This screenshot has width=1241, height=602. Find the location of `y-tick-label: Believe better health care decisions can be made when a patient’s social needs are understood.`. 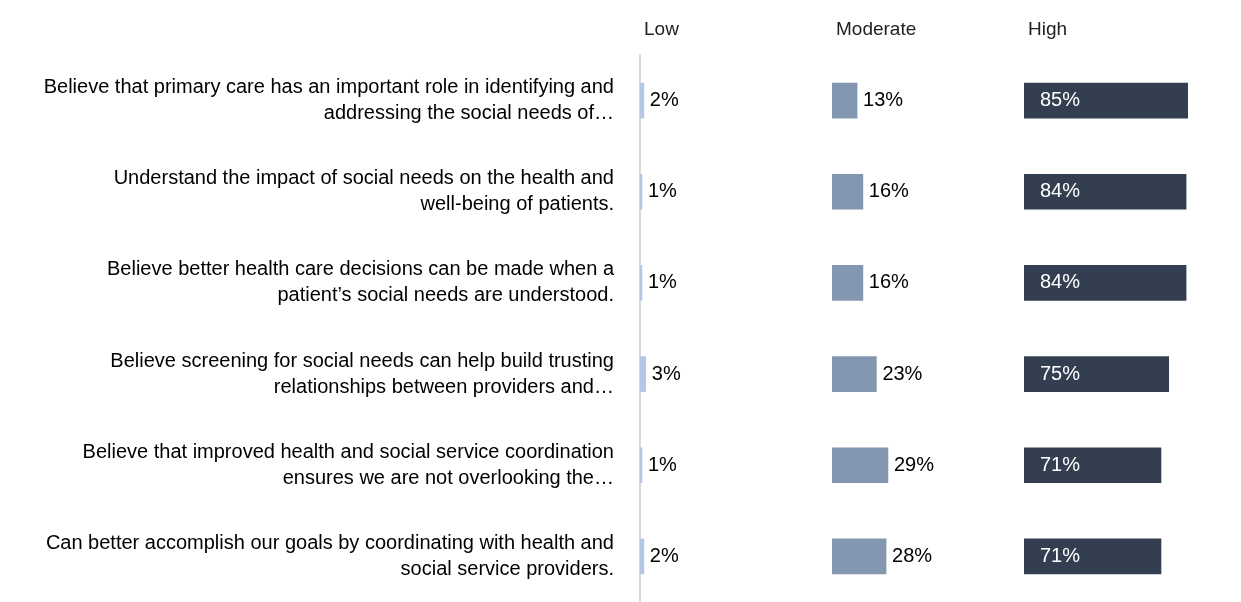

y-tick-label: Believe better health care decisions can be made when a patient’s social needs are understood. is located at coordinates (361, 281).